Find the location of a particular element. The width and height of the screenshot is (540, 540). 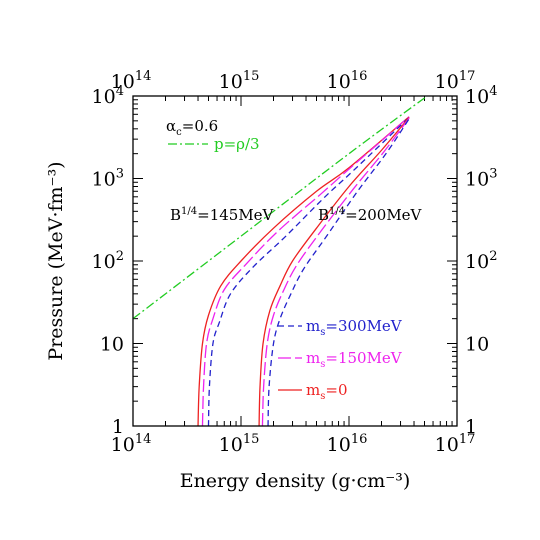

x-tick-label-bottom-exp: 14 is located at coordinates (143, 439).